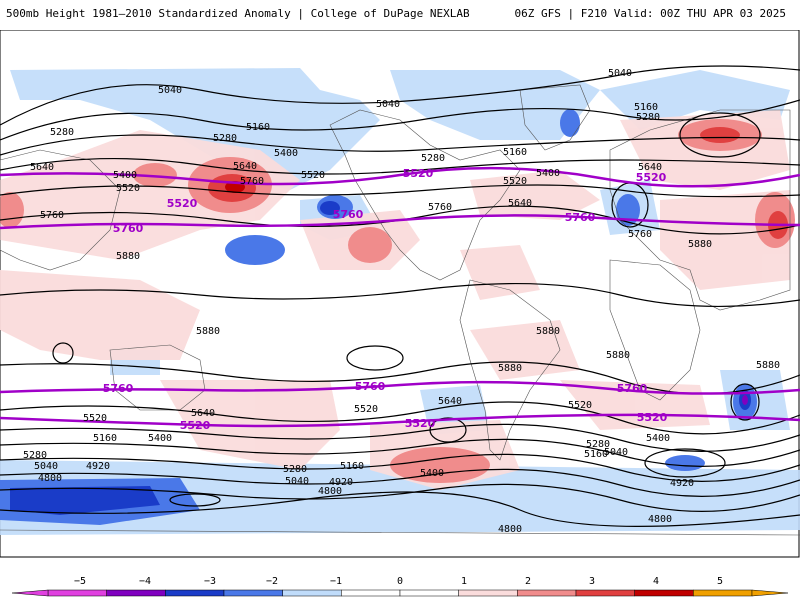 The height and width of the screenshot is (600, 800). Describe the element at coordinates (528, 581) in the screenshot. I see `colorbar-tick: 2` at that location.